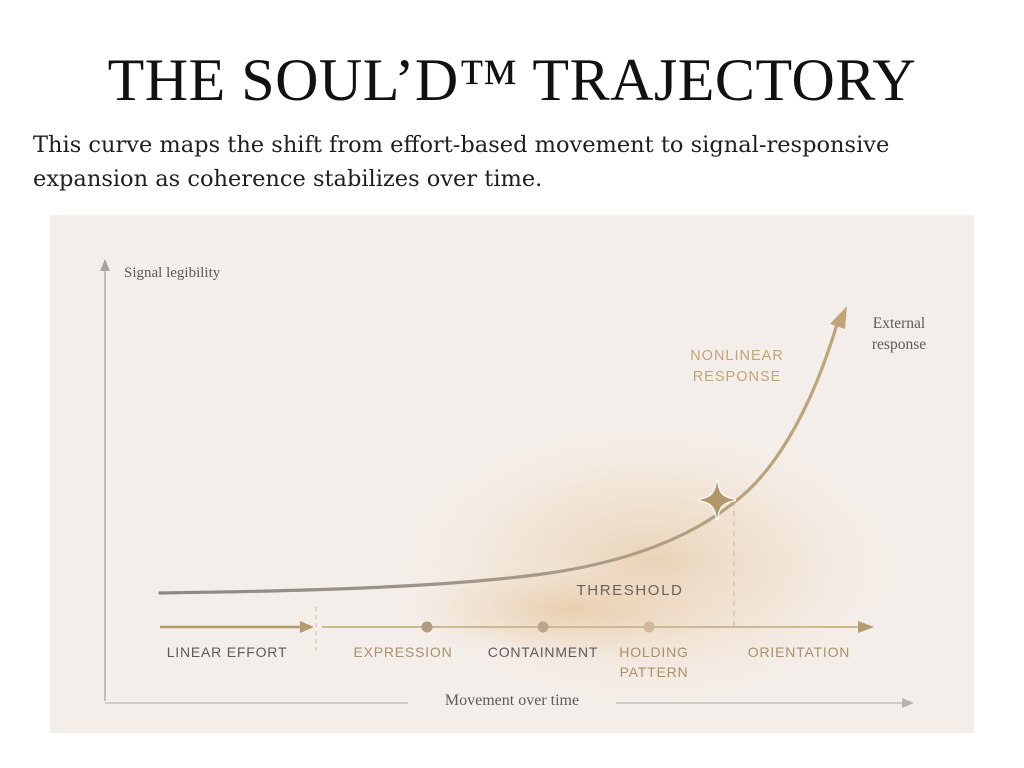 This screenshot has width=1024, height=768. I want to click on external-response-line-2: response, so click(899, 344).